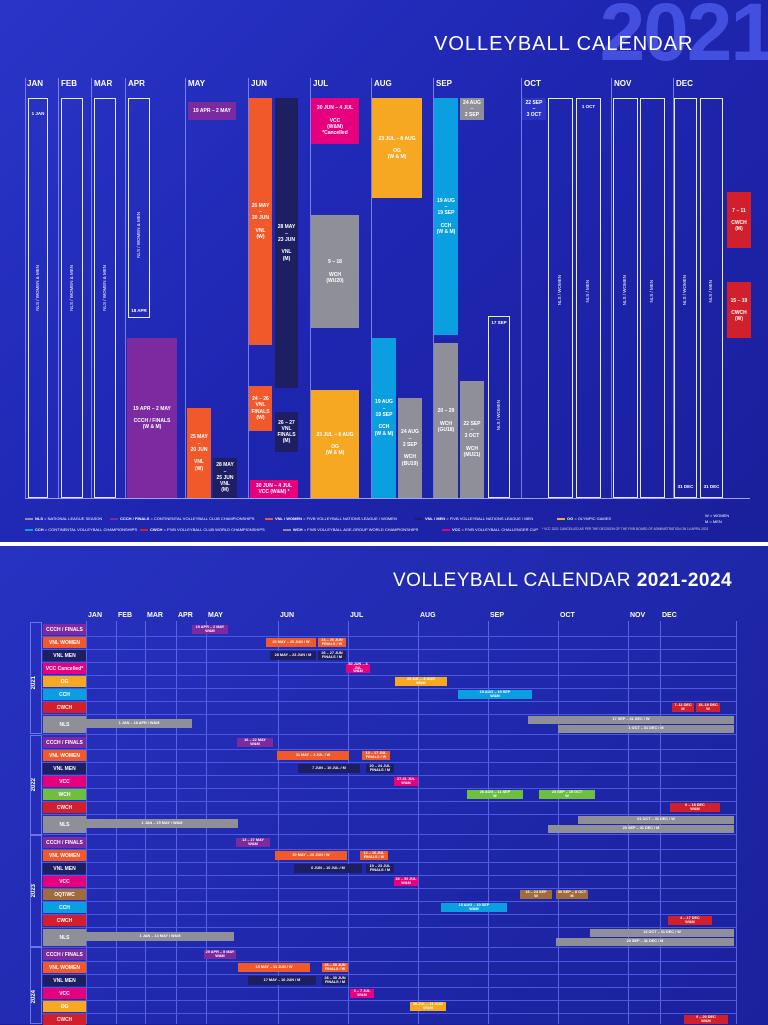 This screenshot has width=768, height=1025. I want to click on row-label: VCC, so click(64, 993).